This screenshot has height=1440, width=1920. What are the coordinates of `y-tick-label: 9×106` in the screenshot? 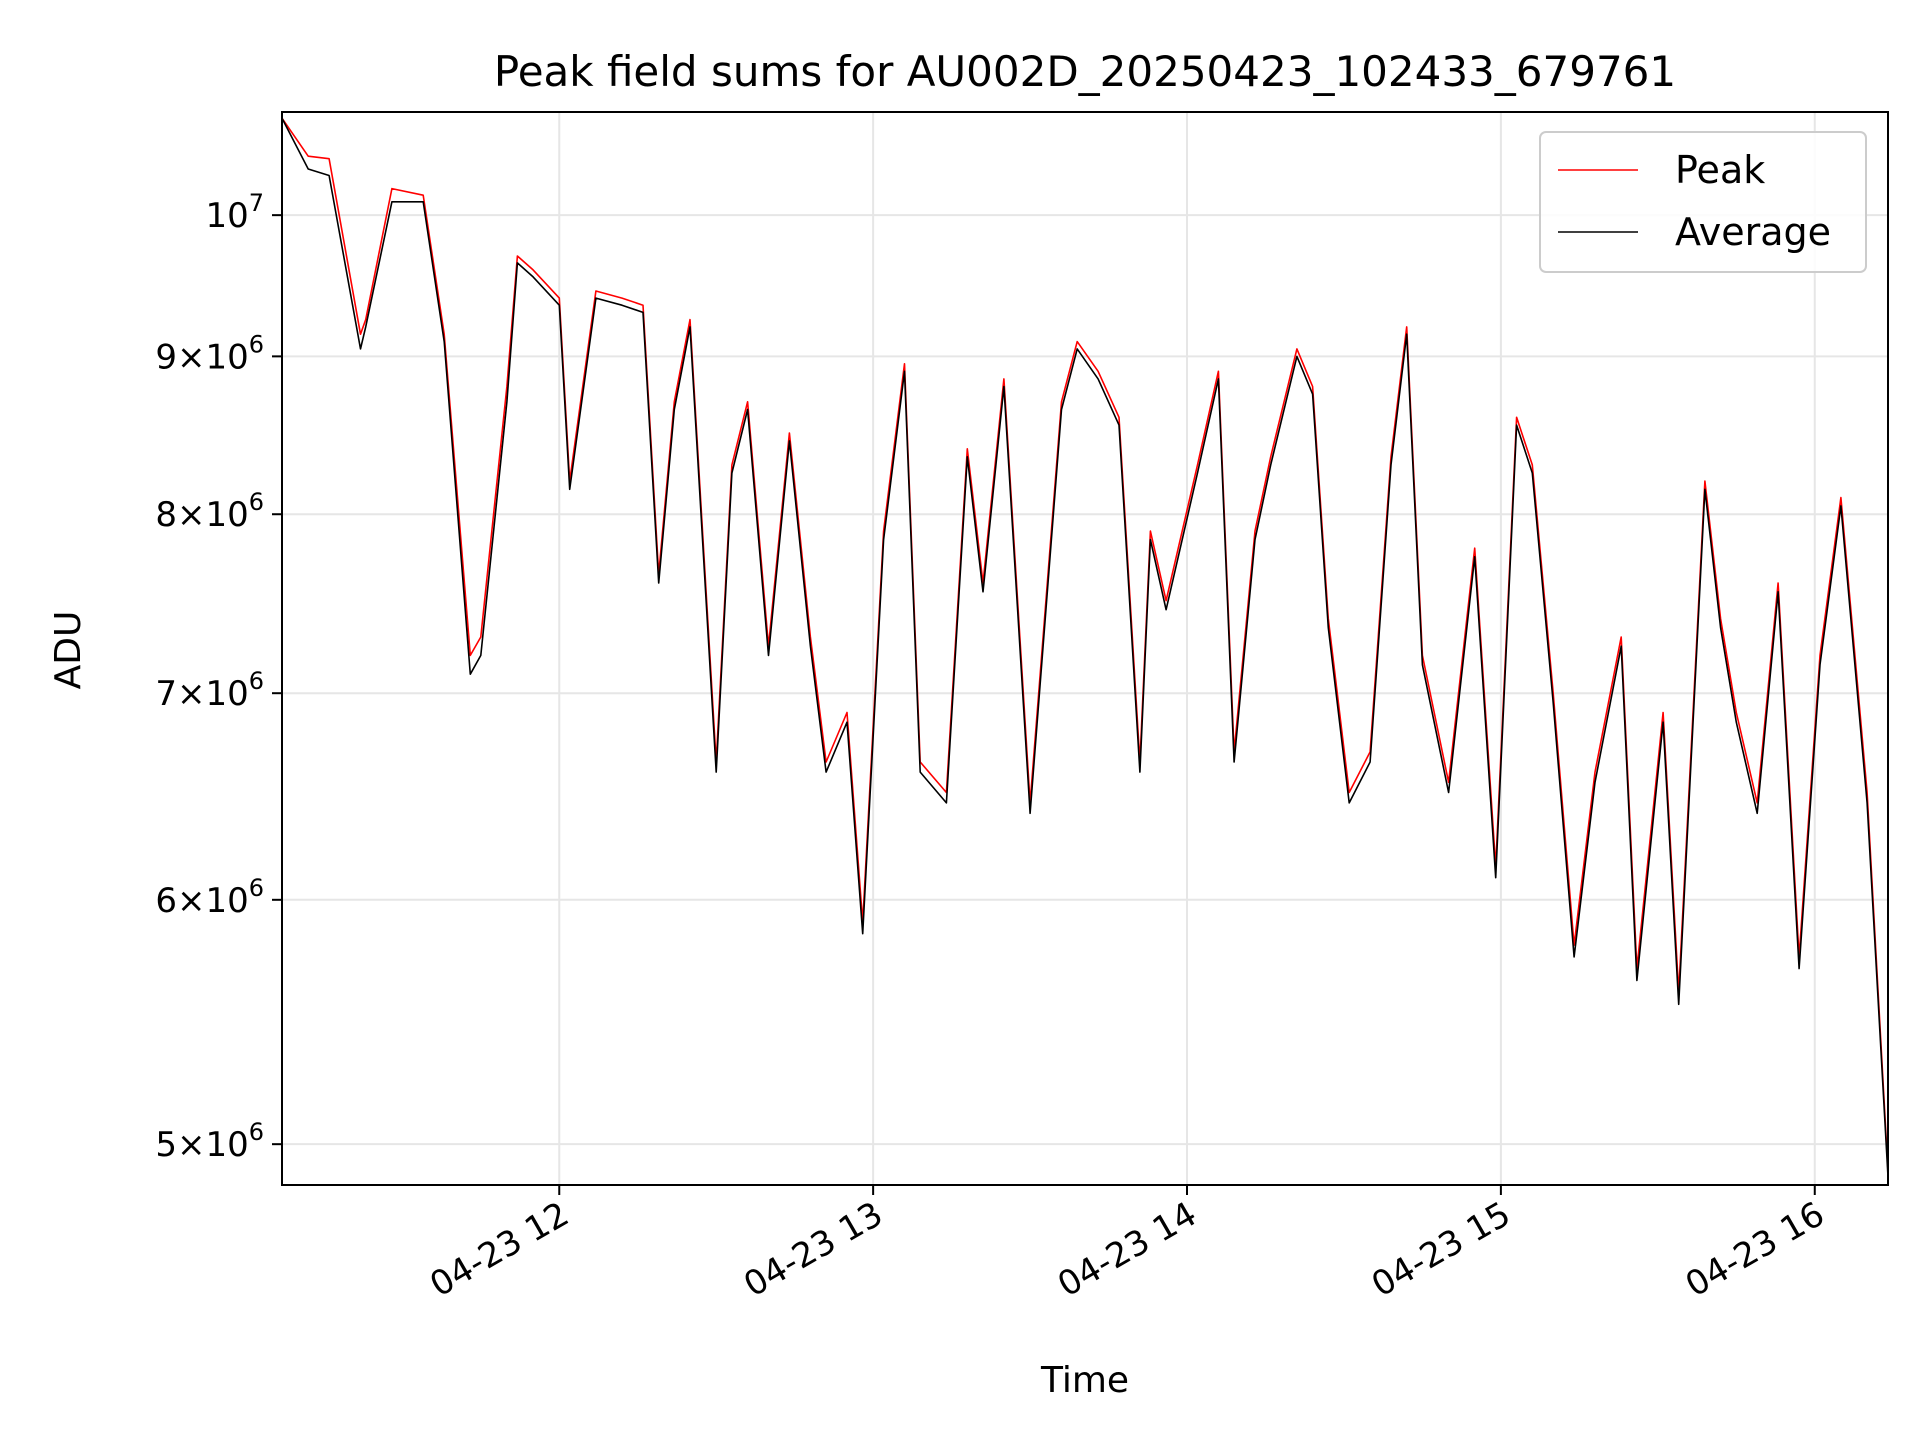 It's located at (209, 353).